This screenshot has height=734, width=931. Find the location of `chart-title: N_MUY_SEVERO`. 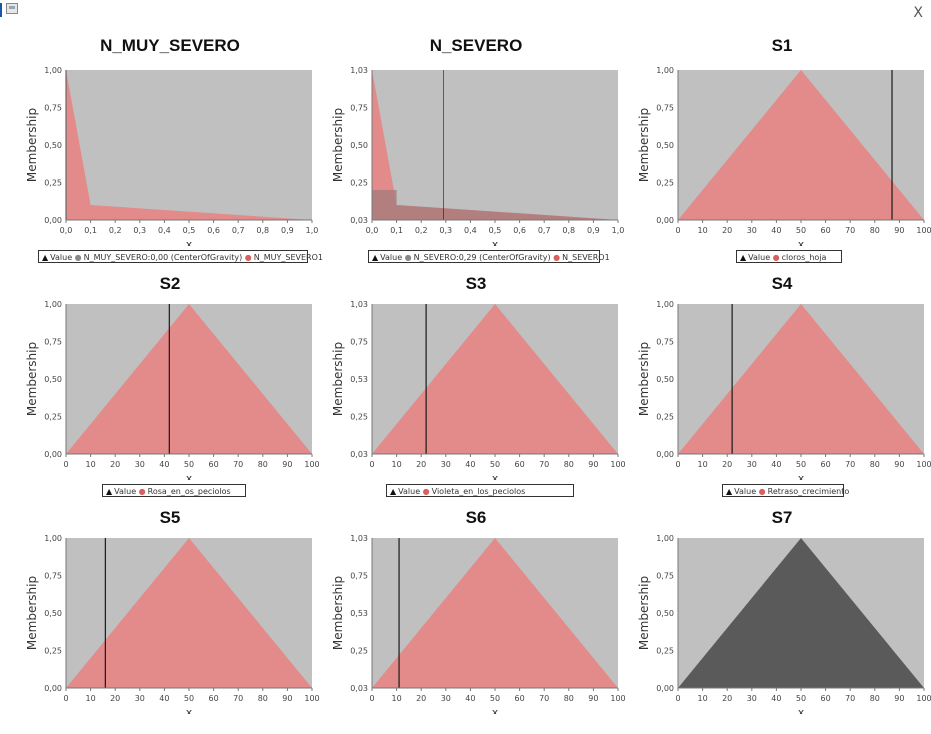

chart-title: N_MUY_SEVERO is located at coordinates (170, 45).